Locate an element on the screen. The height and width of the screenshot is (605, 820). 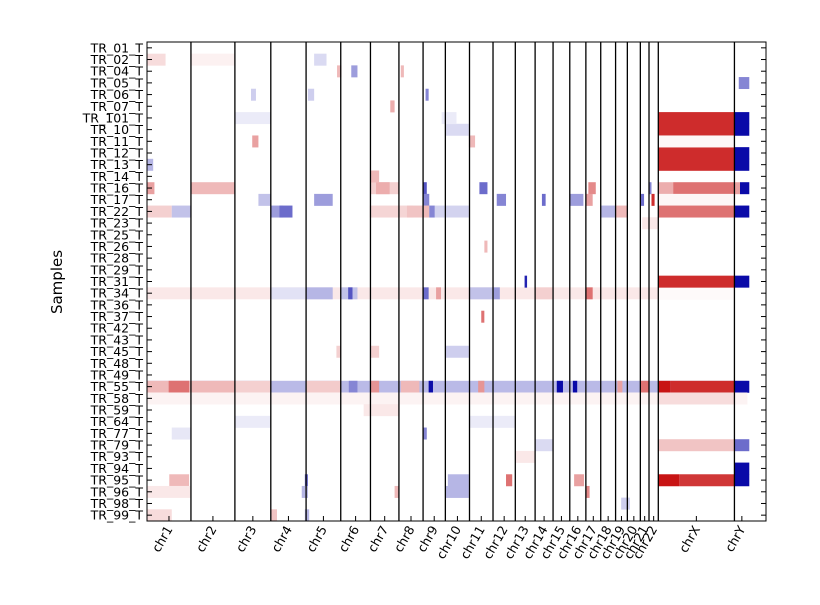
y-tick-label: TR_10_T is located at coordinates (117, 129).